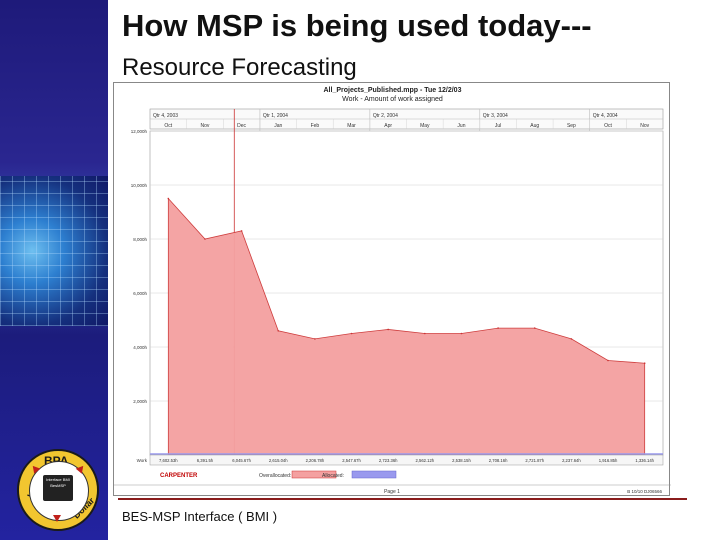 This screenshot has width=720, height=540. I want to click on legend-overallocated-label: Overallocated:, so click(275, 476).